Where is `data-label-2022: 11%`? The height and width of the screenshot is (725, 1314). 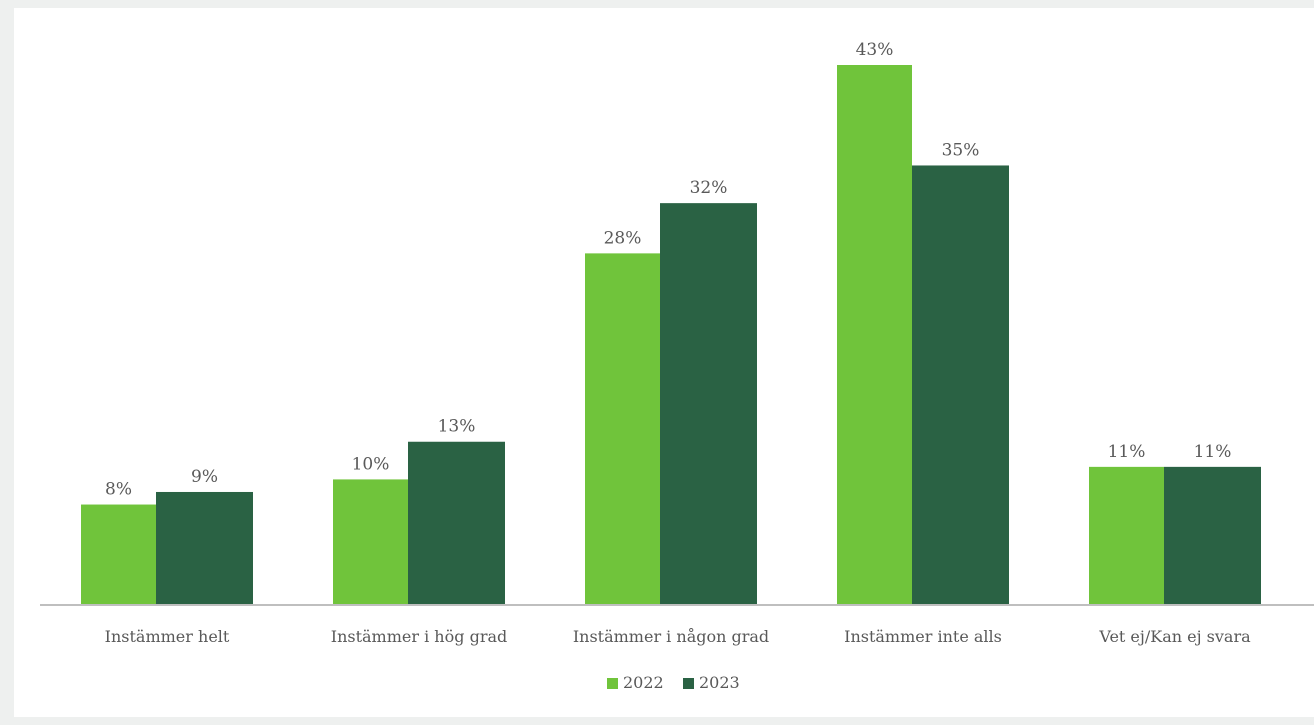
data-label-2022: 11% is located at coordinates (1127, 452).